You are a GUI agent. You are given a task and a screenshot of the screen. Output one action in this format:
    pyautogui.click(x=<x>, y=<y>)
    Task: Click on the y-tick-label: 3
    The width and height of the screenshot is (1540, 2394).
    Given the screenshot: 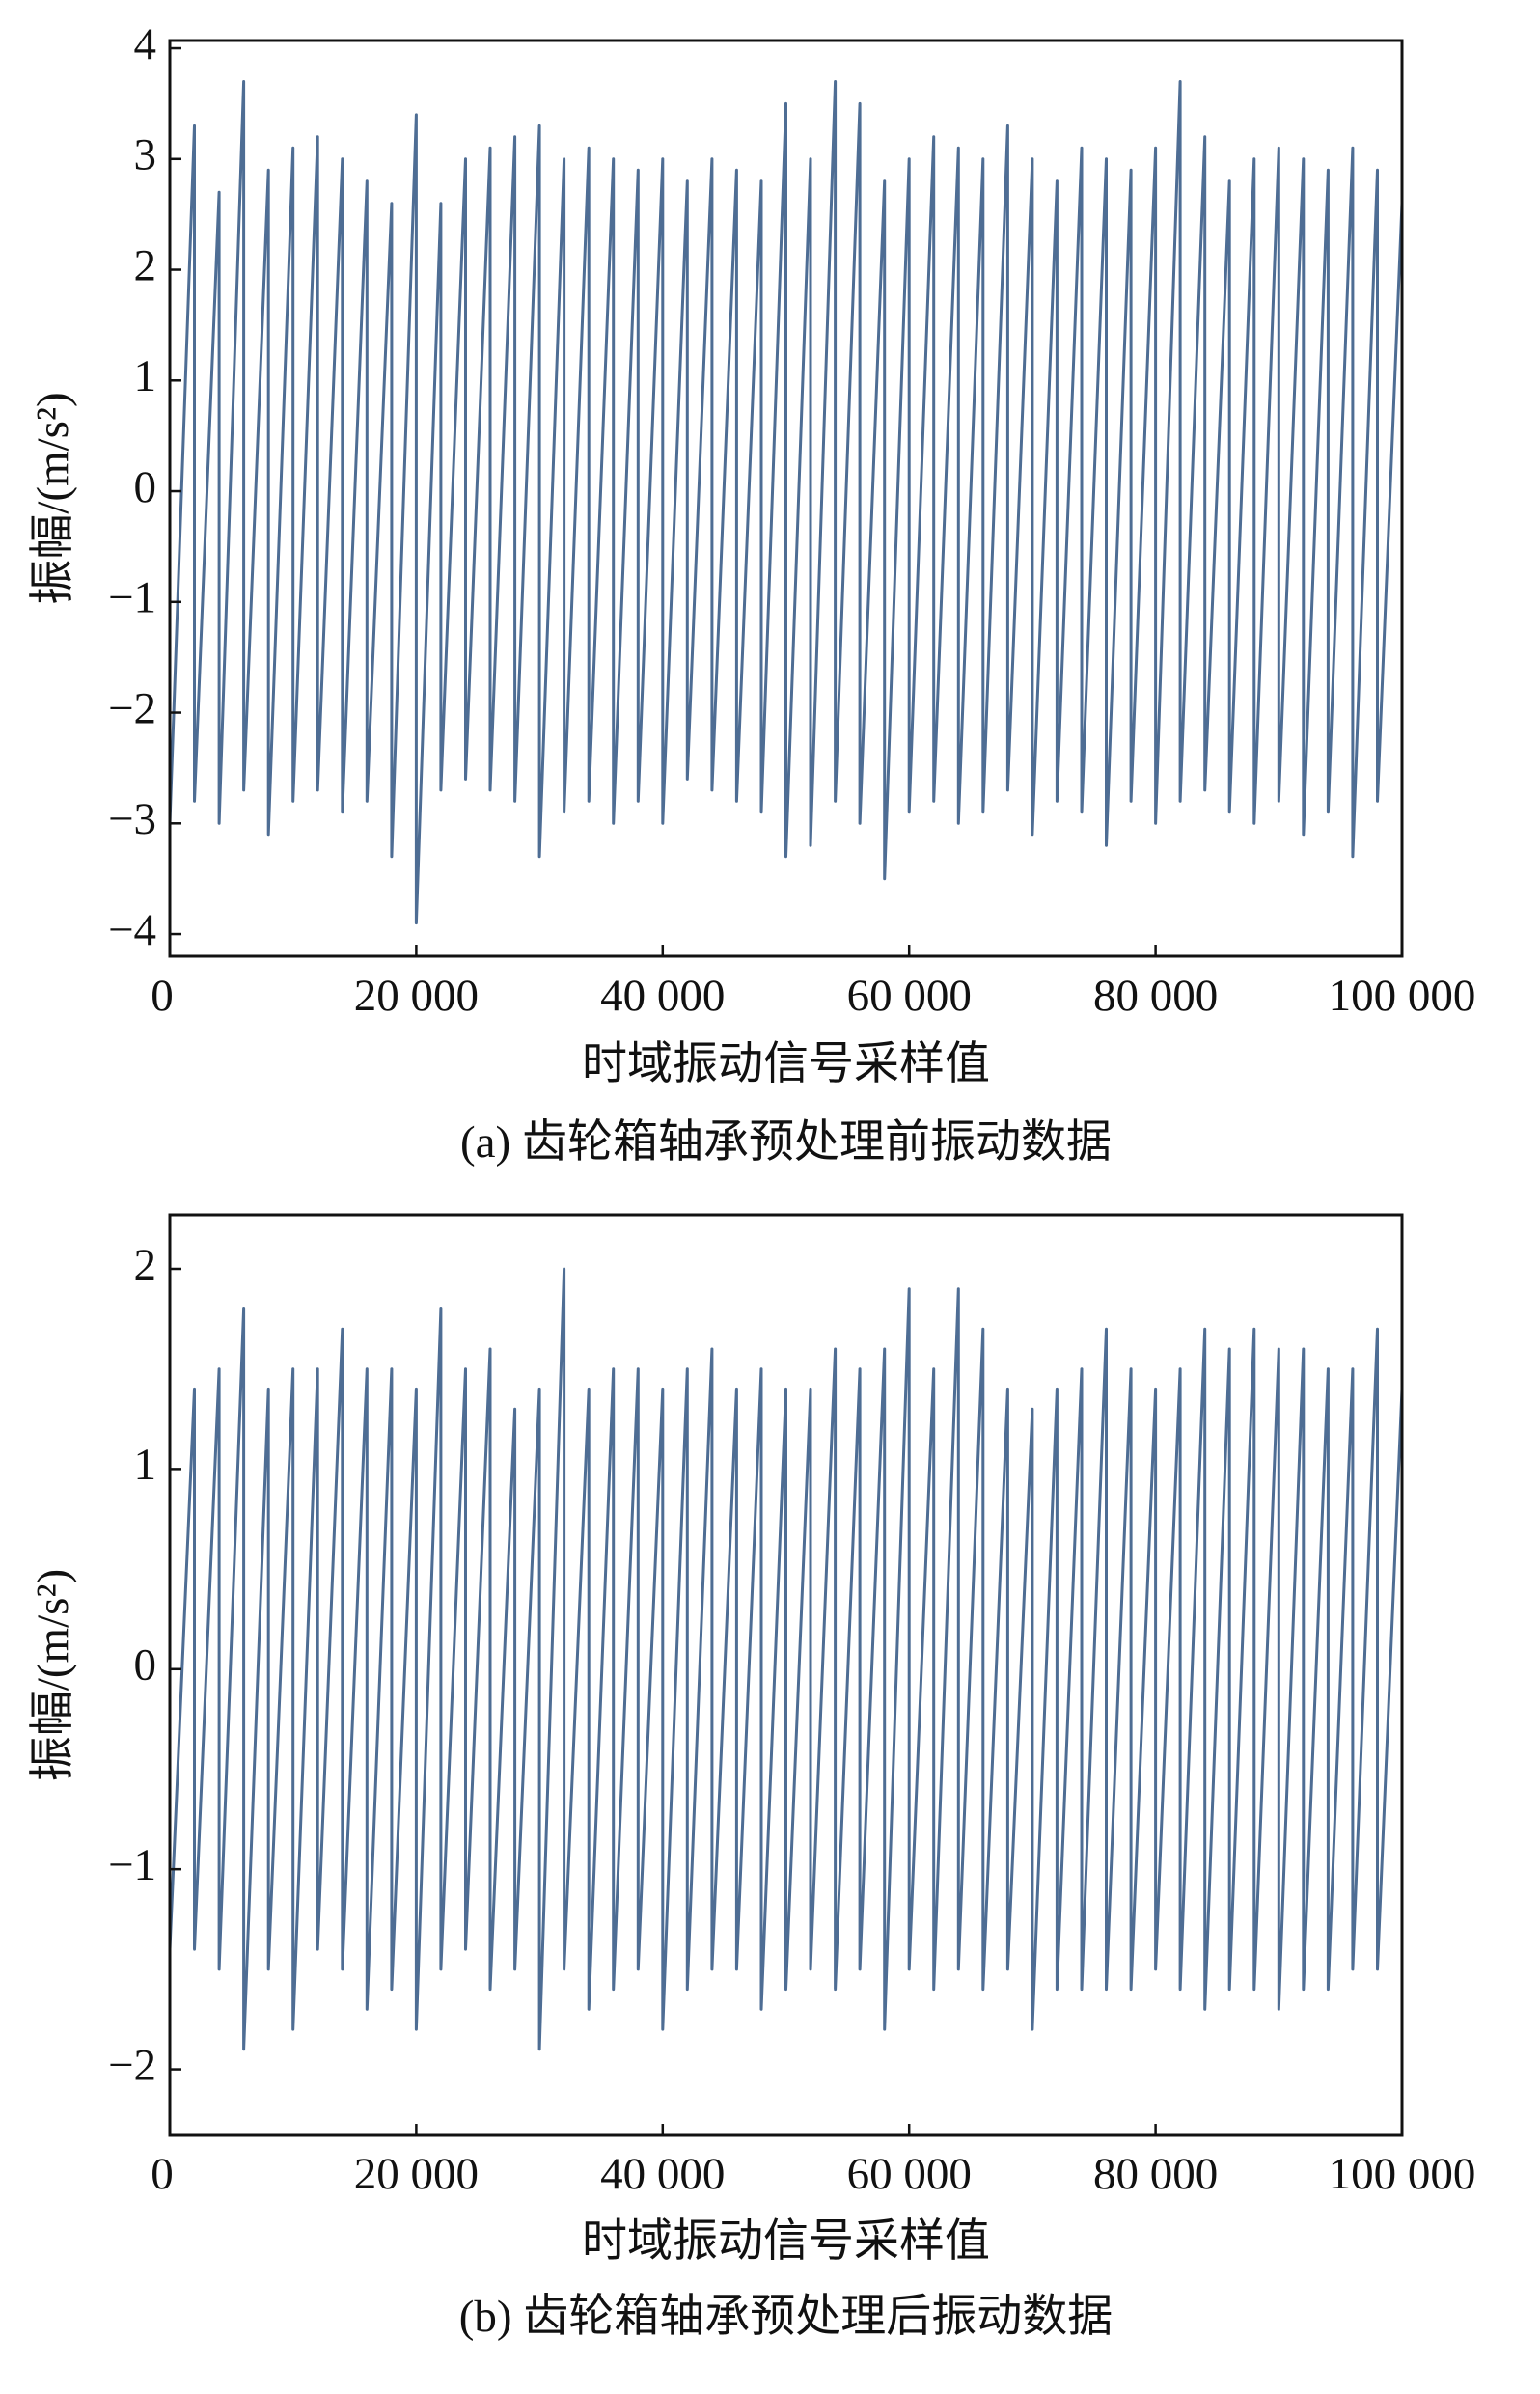 What is the action you would take?
    pyautogui.click(x=145, y=155)
    